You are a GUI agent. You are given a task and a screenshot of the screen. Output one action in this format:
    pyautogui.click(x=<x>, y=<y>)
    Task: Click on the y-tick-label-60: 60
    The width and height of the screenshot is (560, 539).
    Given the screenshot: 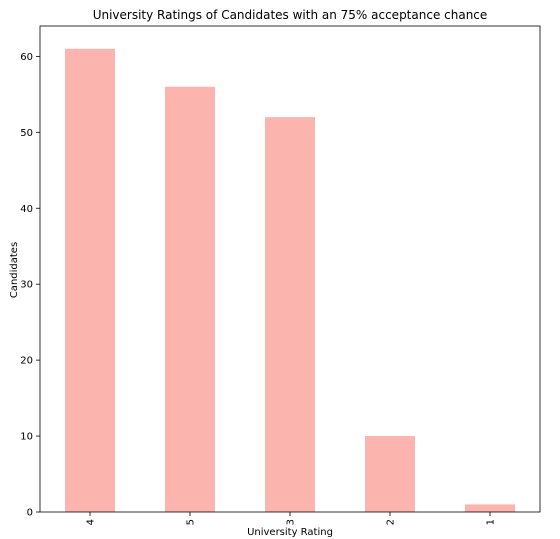 What is the action you would take?
    pyautogui.click(x=26, y=57)
    